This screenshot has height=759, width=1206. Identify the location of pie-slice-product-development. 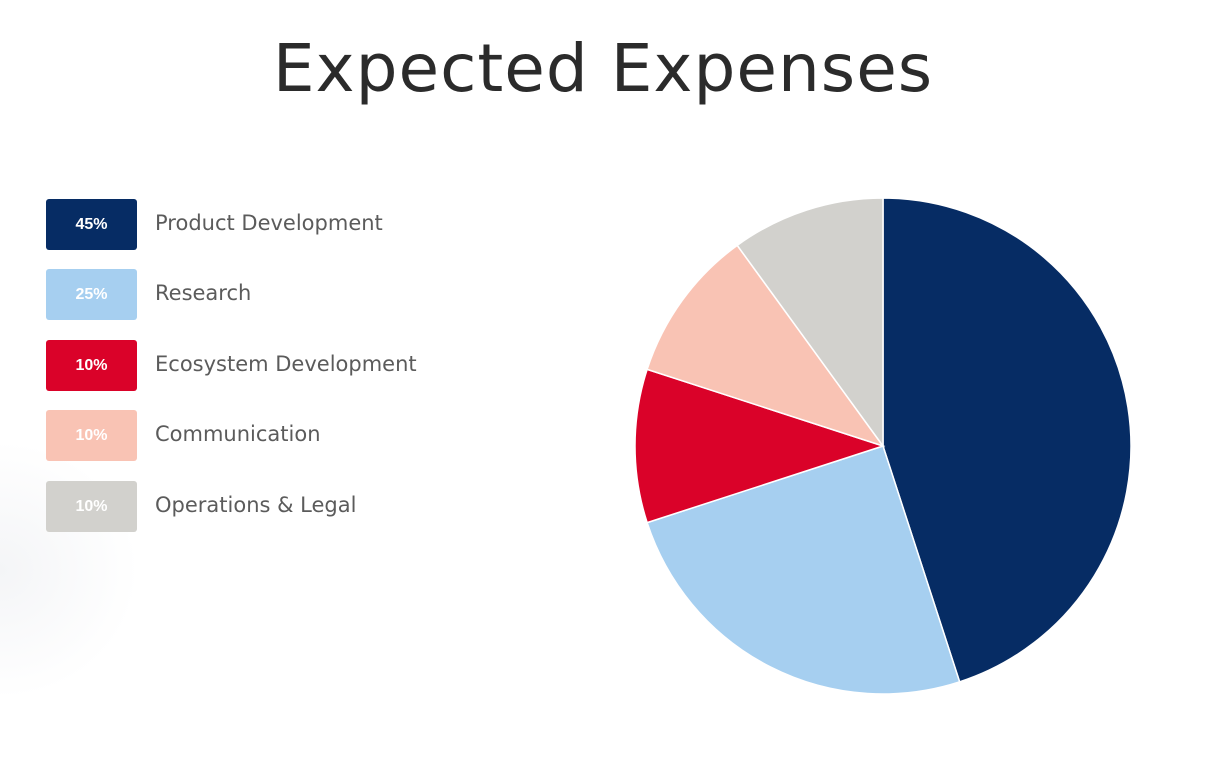
(1007, 440).